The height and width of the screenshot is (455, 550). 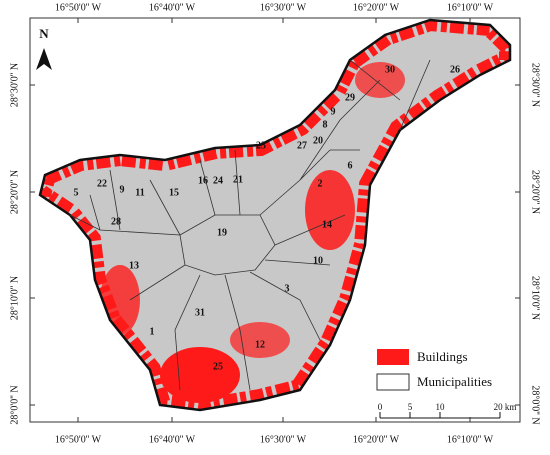 What do you see at coordinates (76, 192) in the screenshot?
I see `municipality-number: 5` at bounding box center [76, 192].